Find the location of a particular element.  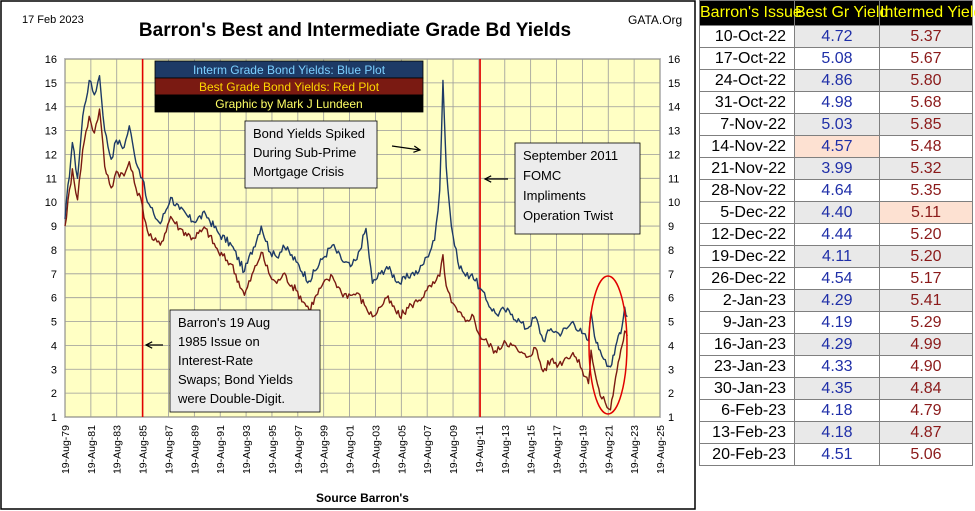

y-tick-label-right: 9 is located at coordinates (671, 227).